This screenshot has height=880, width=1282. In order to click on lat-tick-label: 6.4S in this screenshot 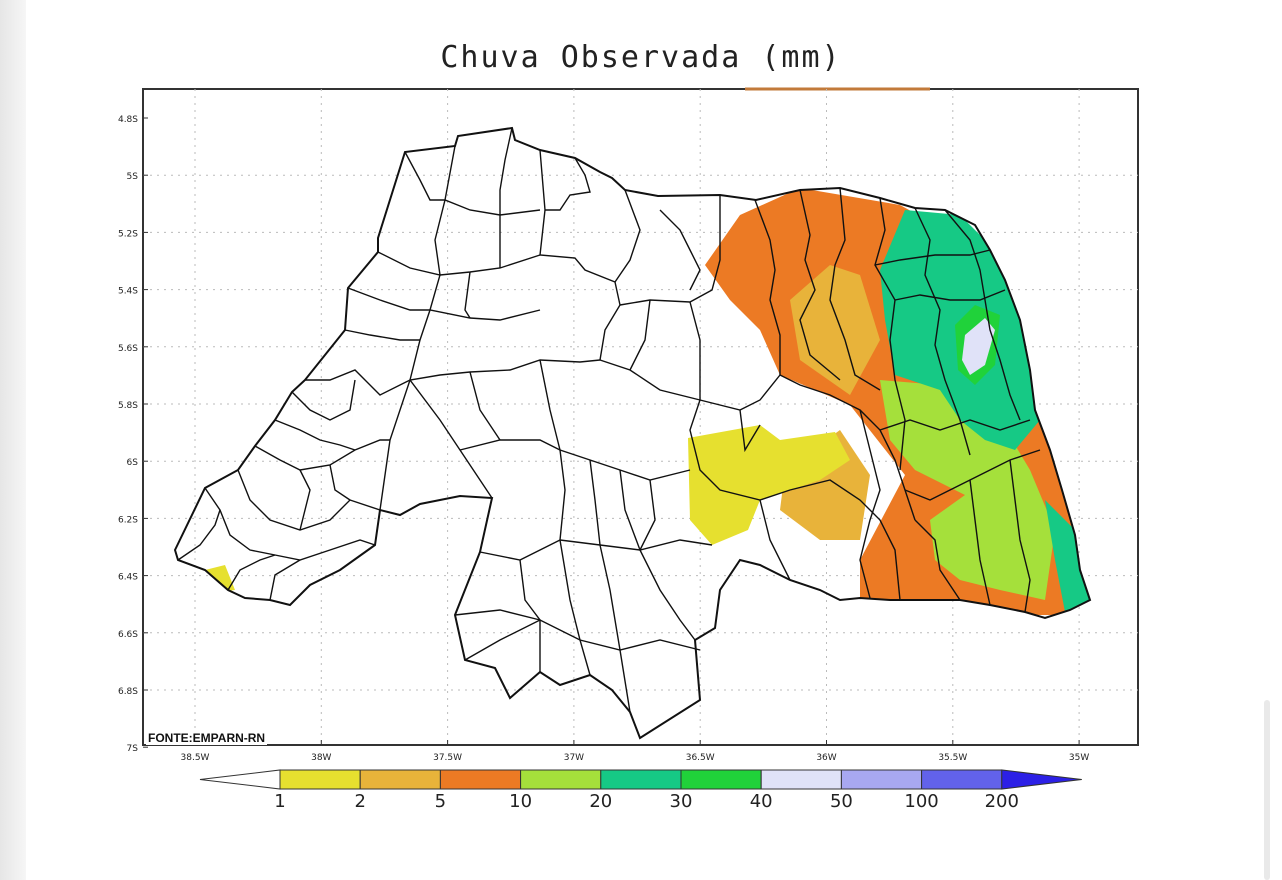, I will do `click(128, 578)`.